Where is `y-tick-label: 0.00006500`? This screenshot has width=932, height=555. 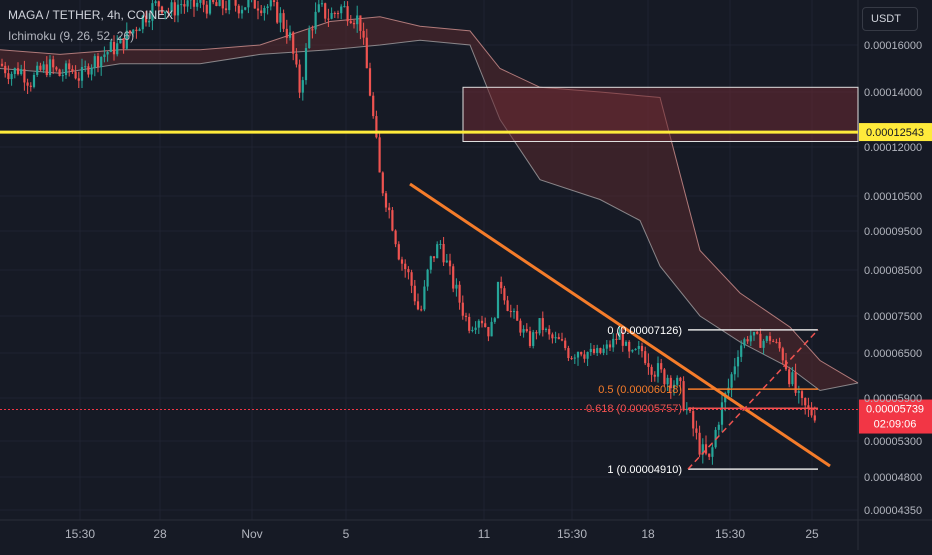 y-tick-label: 0.00006500 is located at coordinates (893, 354).